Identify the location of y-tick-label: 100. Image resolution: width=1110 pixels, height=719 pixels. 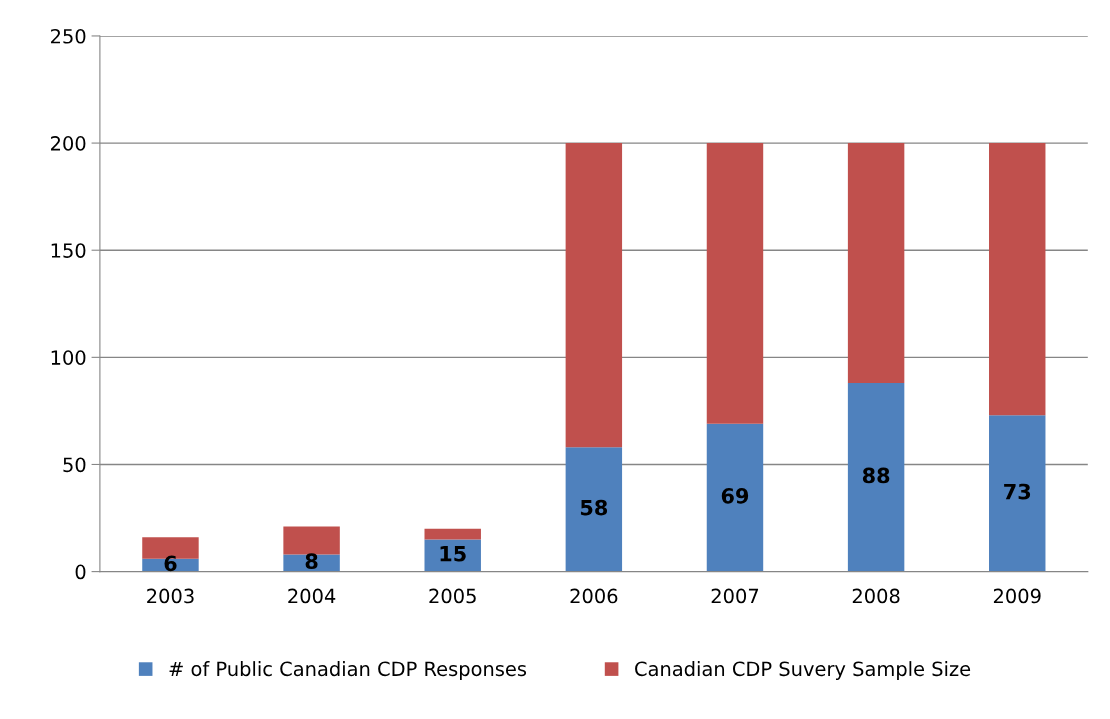
(68, 358).